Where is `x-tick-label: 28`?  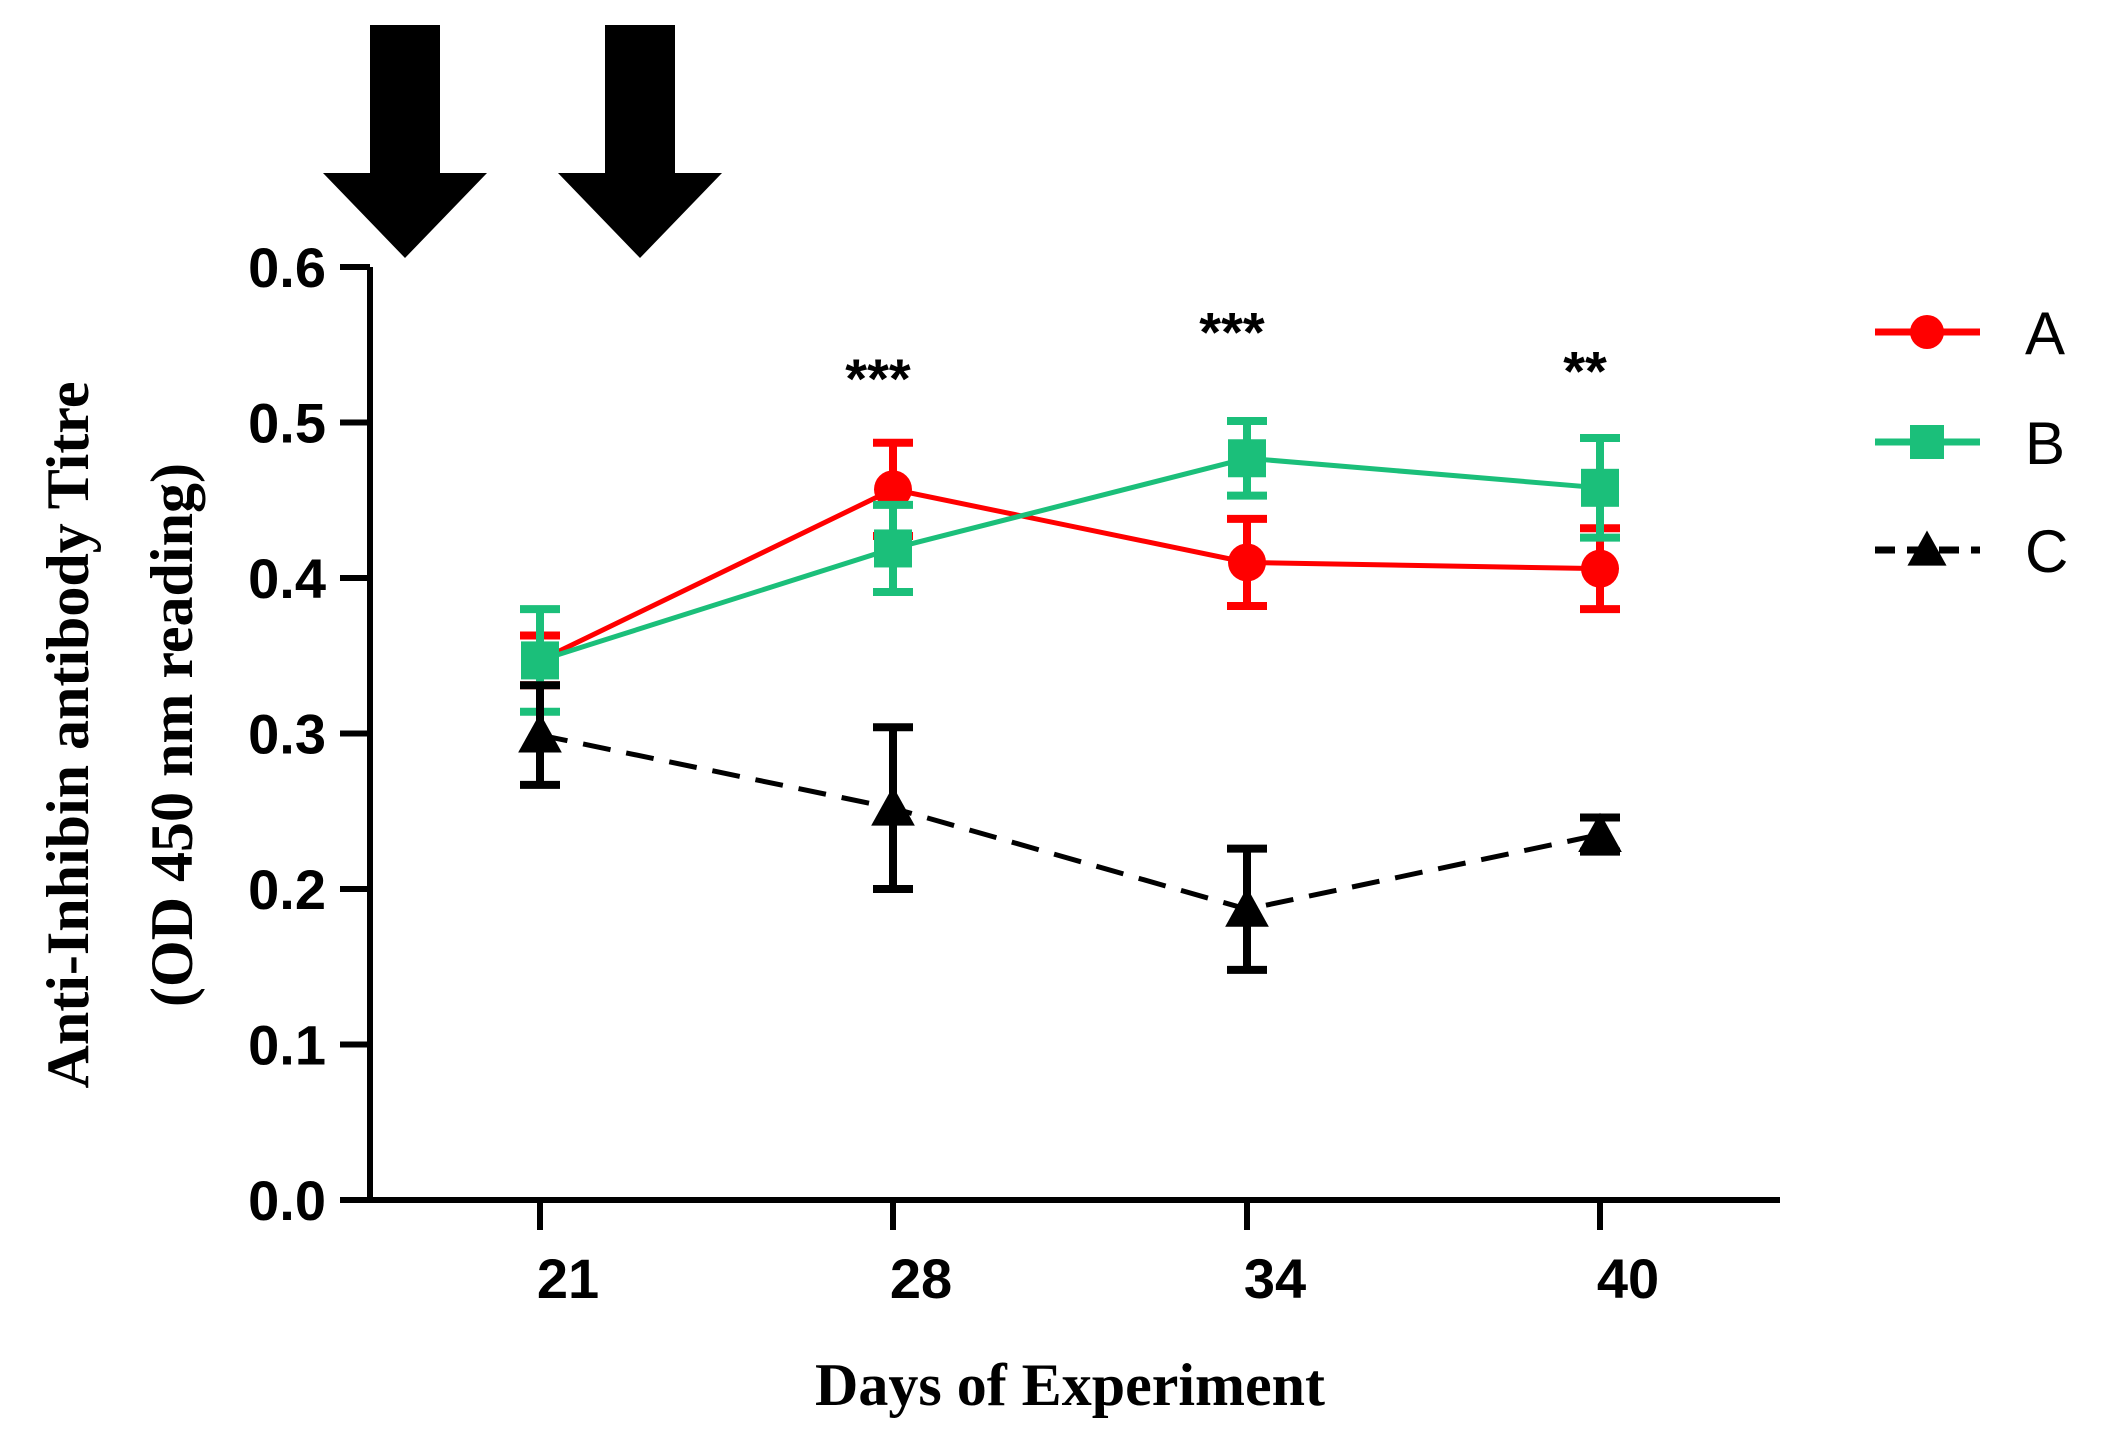 x-tick-label: 28 is located at coordinates (921, 1278).